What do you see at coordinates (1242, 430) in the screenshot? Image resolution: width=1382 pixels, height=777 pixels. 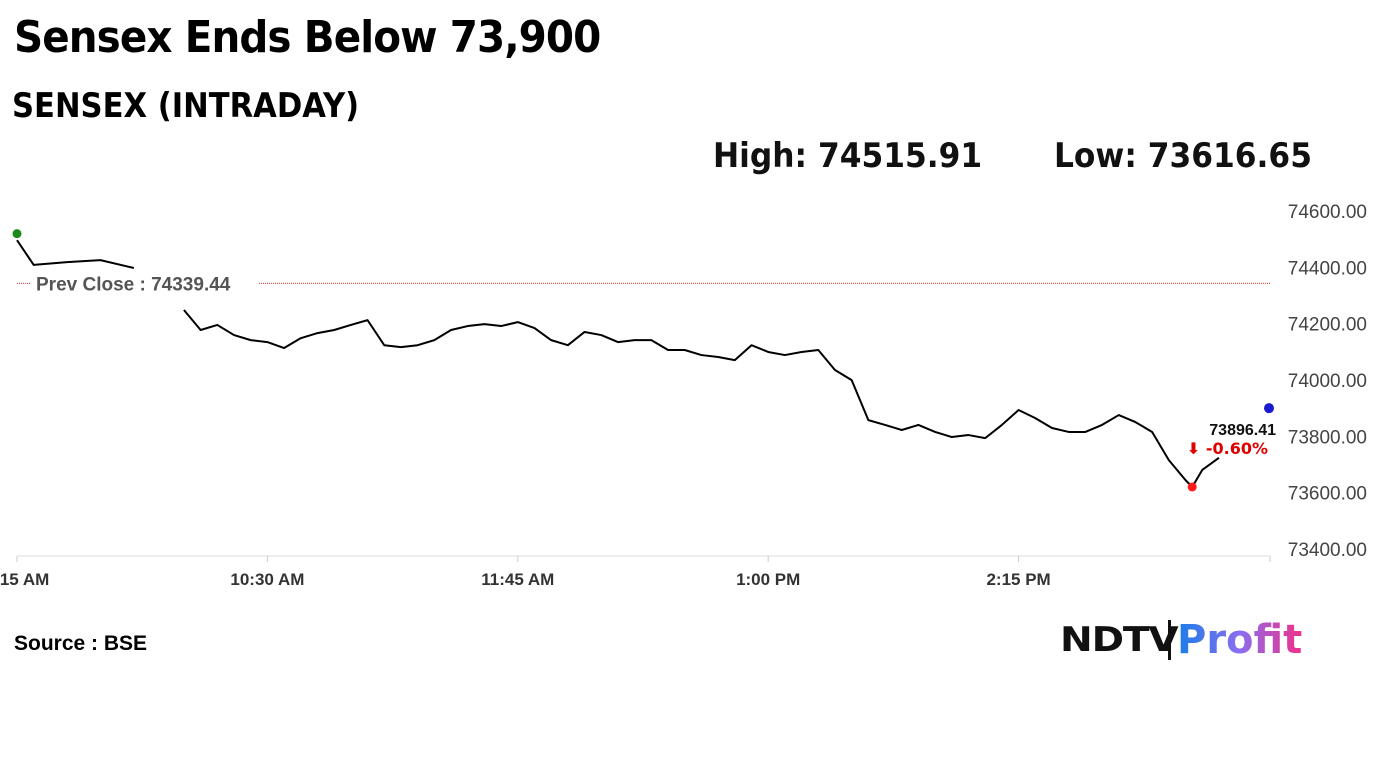 I see `last-value-label: 73896.41` at bounding box center [1242, 430].